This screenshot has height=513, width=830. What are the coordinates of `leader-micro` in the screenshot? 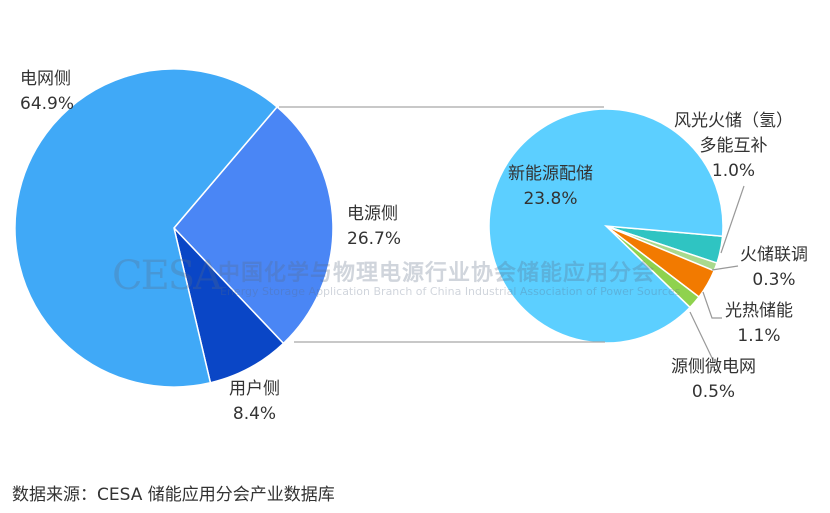 It's located at (701, 336).